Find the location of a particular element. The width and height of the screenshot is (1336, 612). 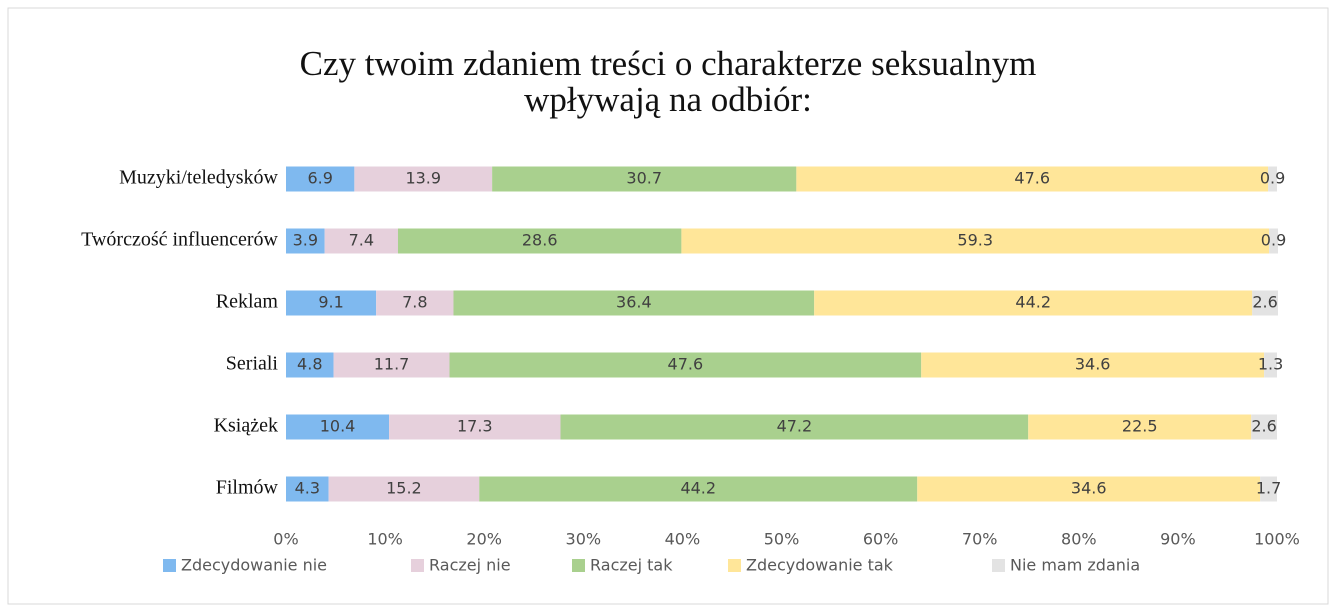

x-tick-label: 20% is located at coordinates (484, 539).